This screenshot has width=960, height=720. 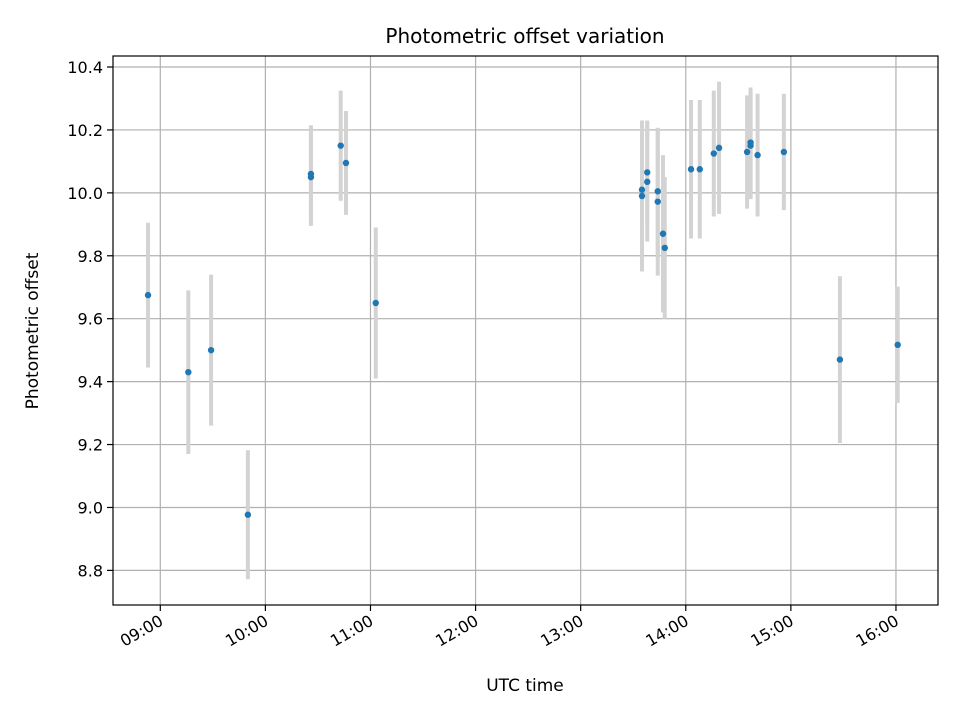 I want to click on x-tick-label: 12:00, so click(x=456, y=631).